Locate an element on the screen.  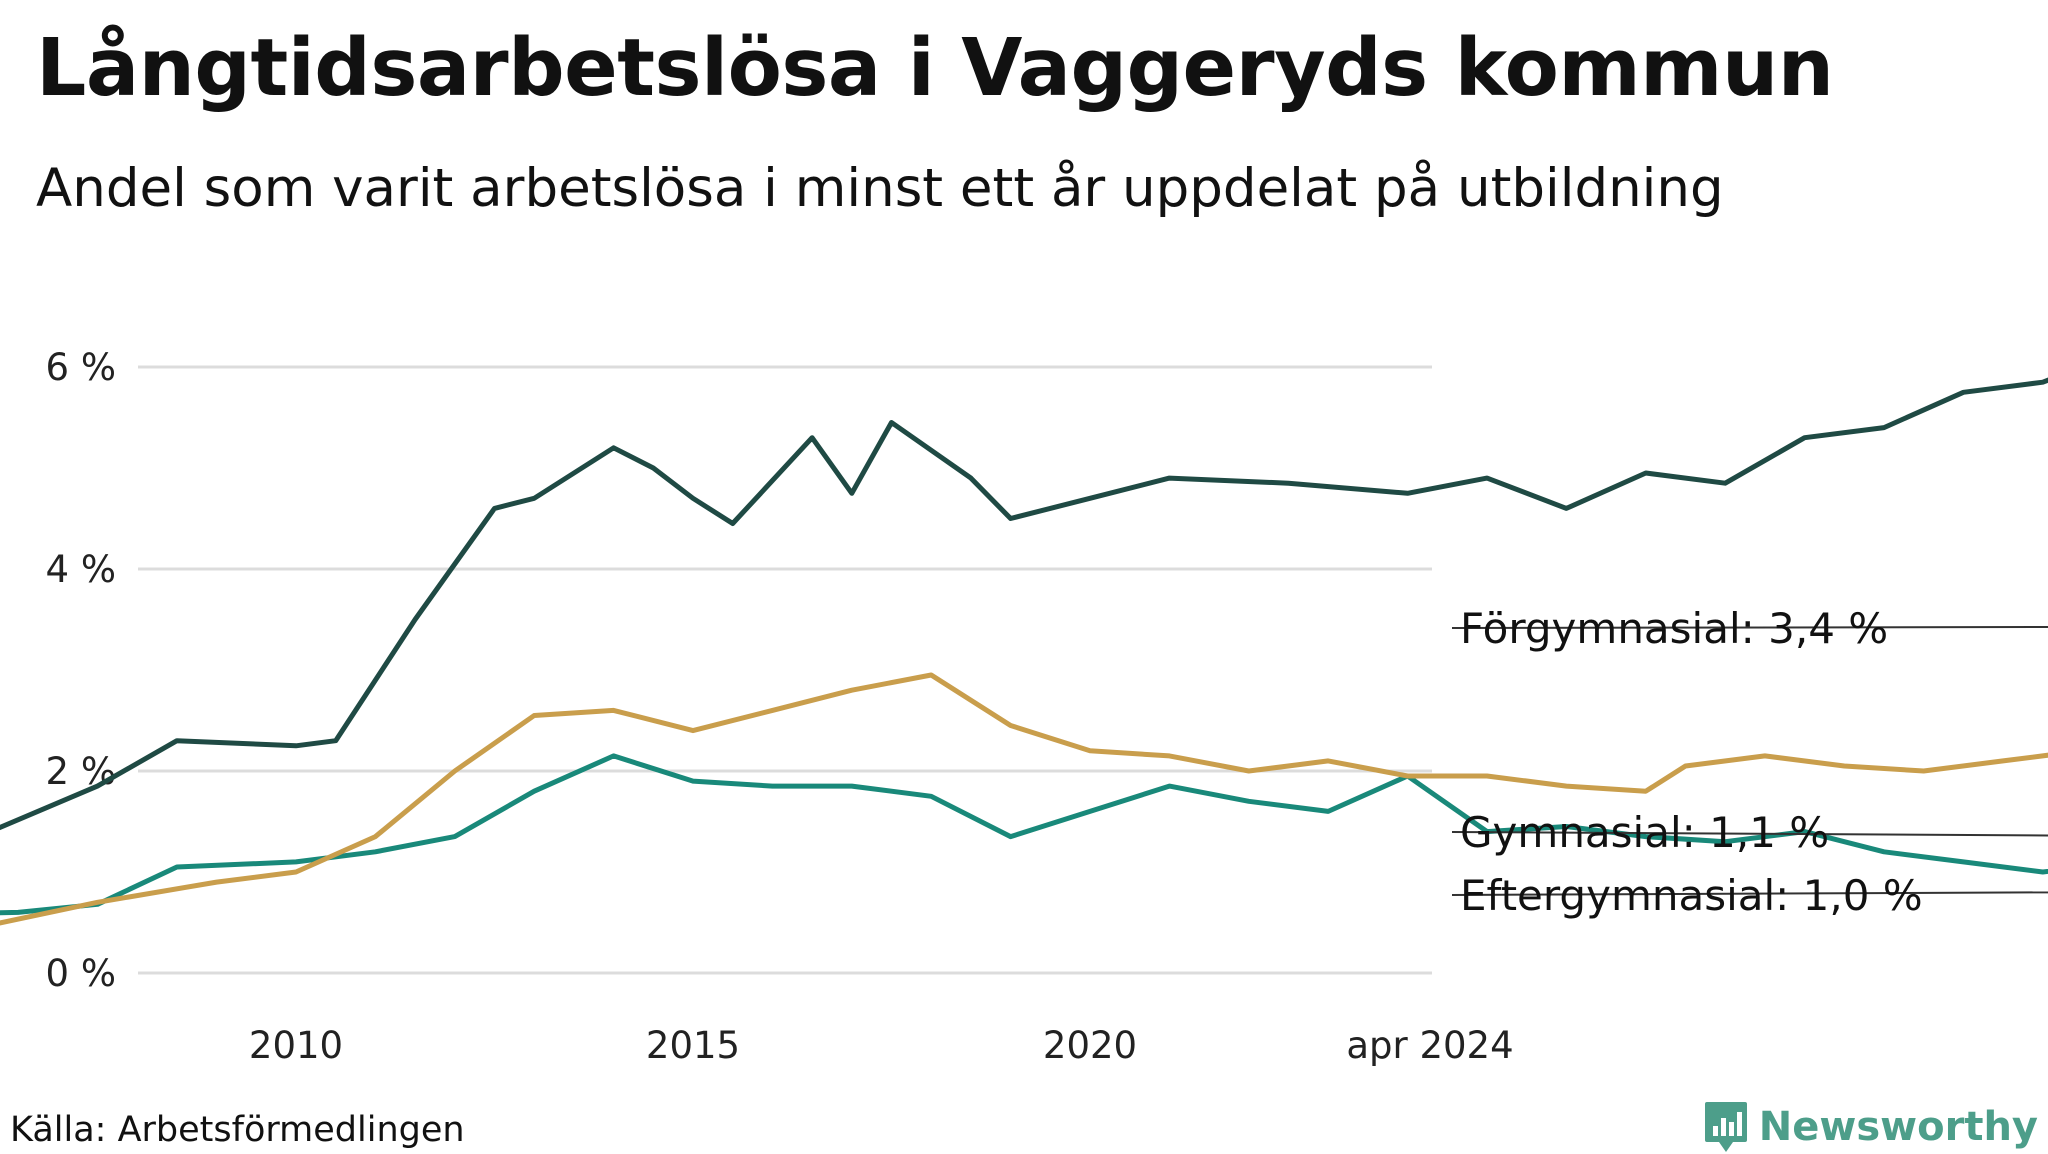
x-tick-label: apr 2024 is located at coordinates (1429, 1045).